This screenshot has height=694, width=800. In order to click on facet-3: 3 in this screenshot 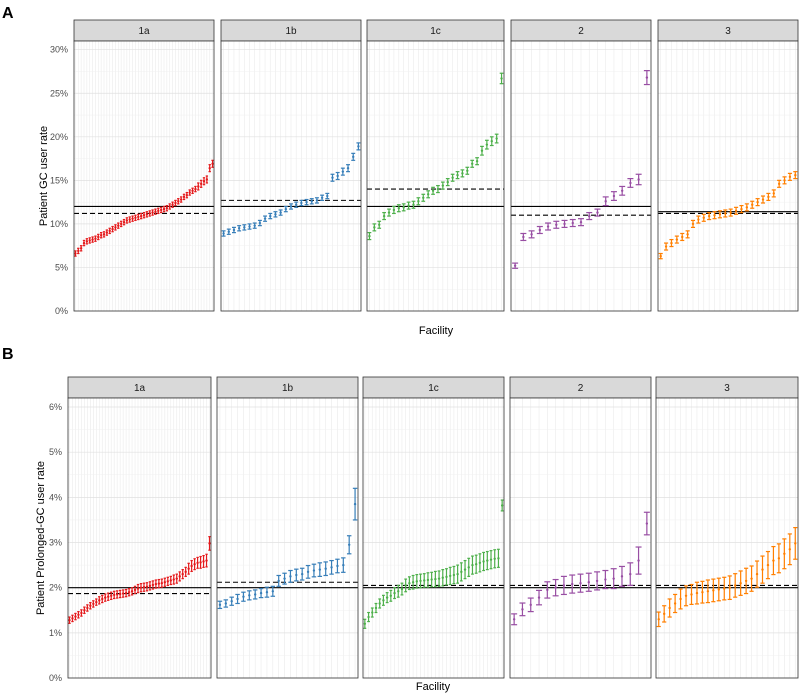, I will do `click(727, 527)`.